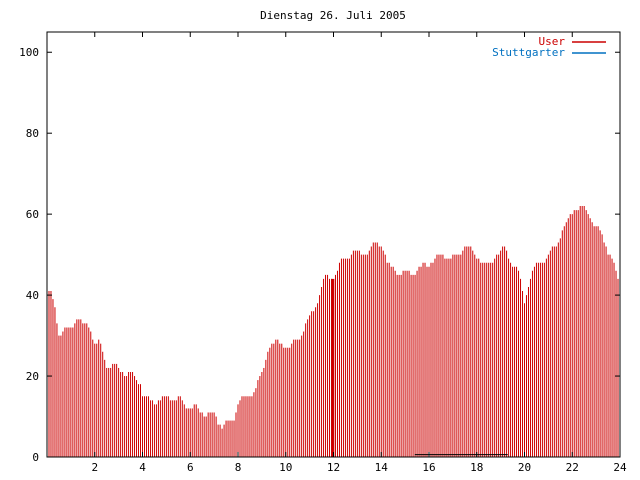 Image resolution: width=640 pixels, height=480 pixels. What do you see at coordinates (524, 467) in the screenshot?
I see `x-tick-label: 20` at bounding box center [524, 467].